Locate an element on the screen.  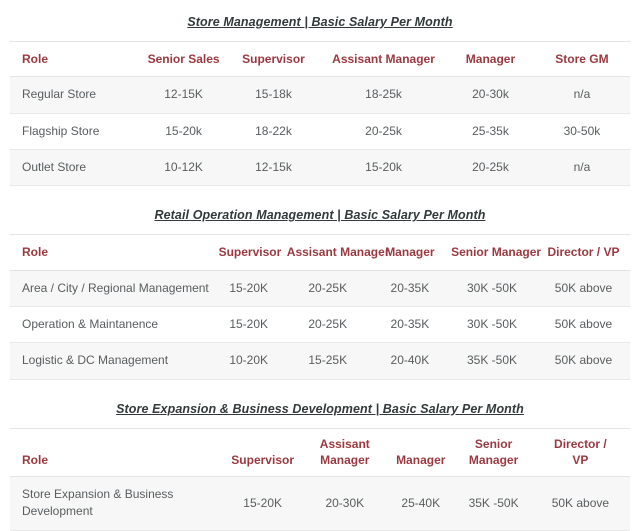
salary-range-cell: 18-22k is located at coordinates (273, 131).